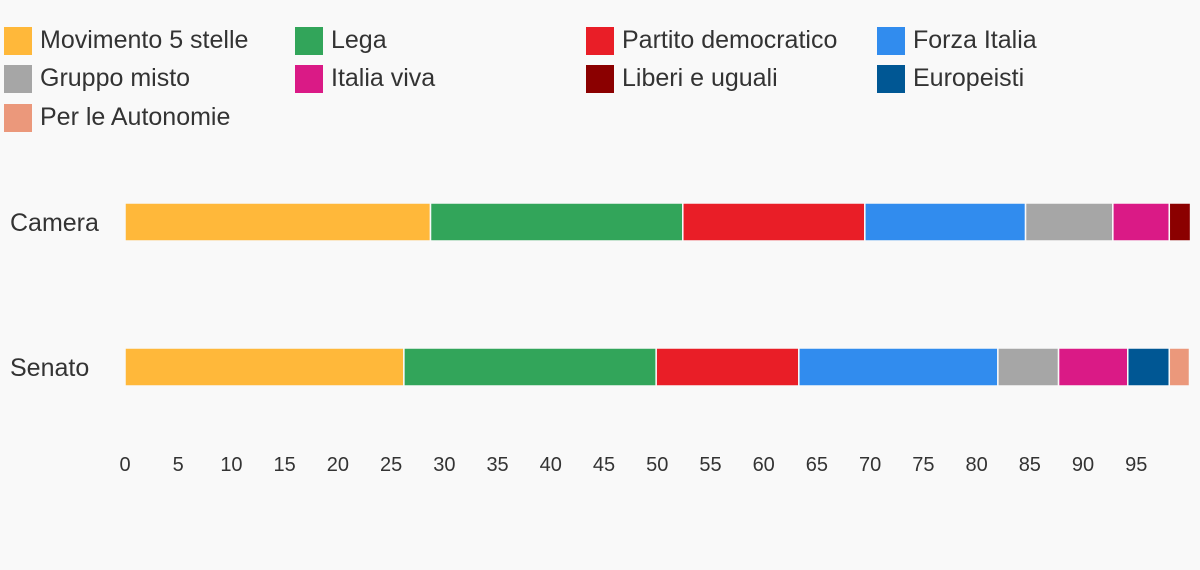 Image resolution: width=1200 pixels, height=570 pixels. What do you see at coordinates (710, 465) in the screenshot?
I see `x-tick-label: 55` at bounding box center [710, 465].